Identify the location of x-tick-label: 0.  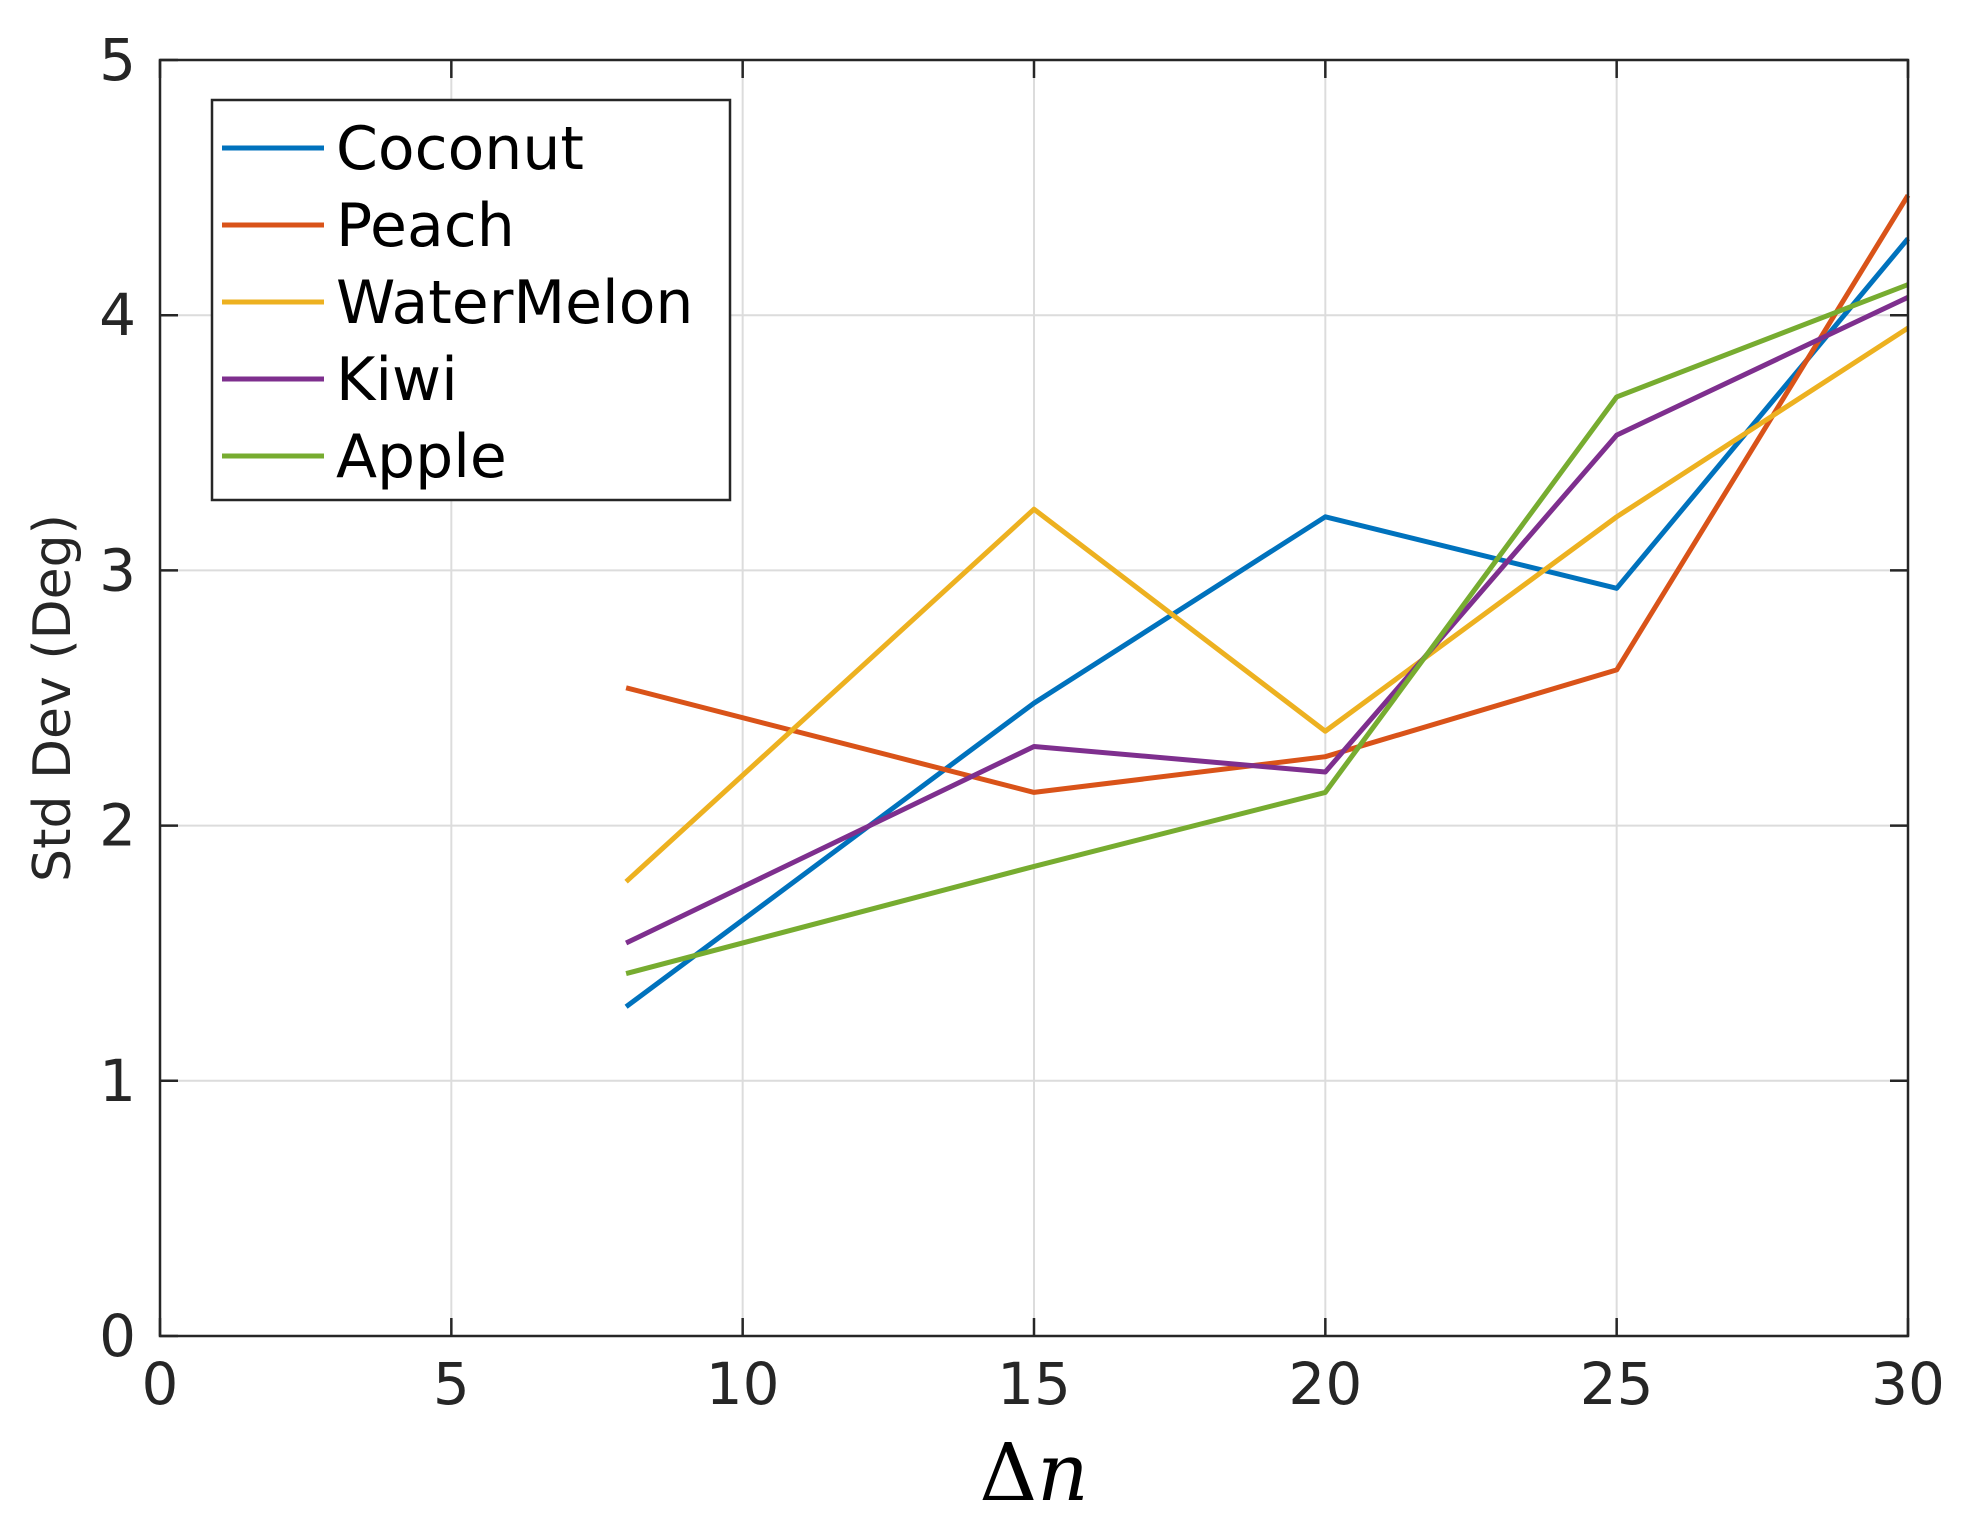
(160, 1384).